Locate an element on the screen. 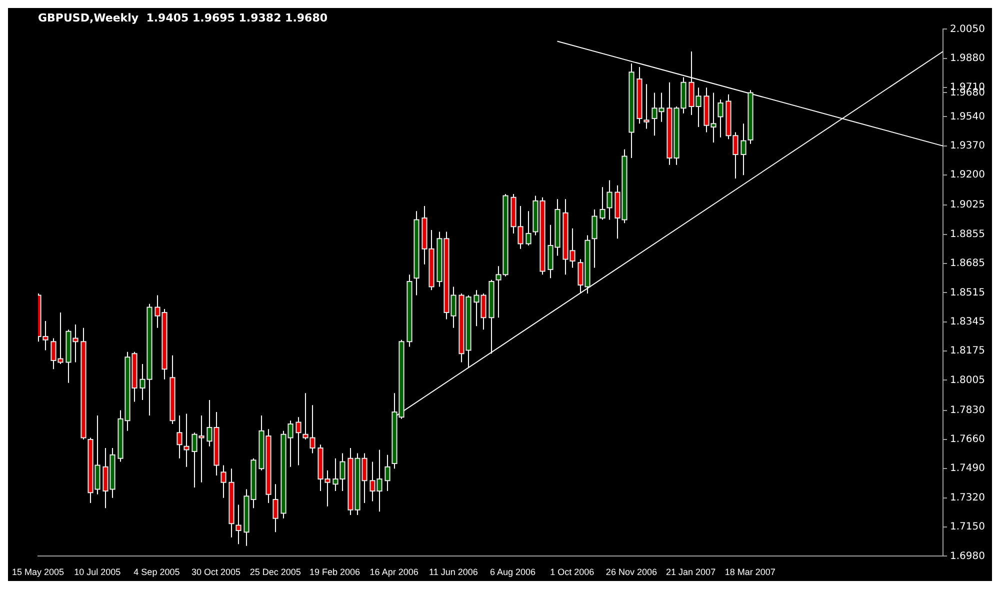 The image size is (1000, 589). chart-title: GBPUSD,Weekly 1.9405 1.9695 1.9382 1.9680 is located at coordinates (183, 17).